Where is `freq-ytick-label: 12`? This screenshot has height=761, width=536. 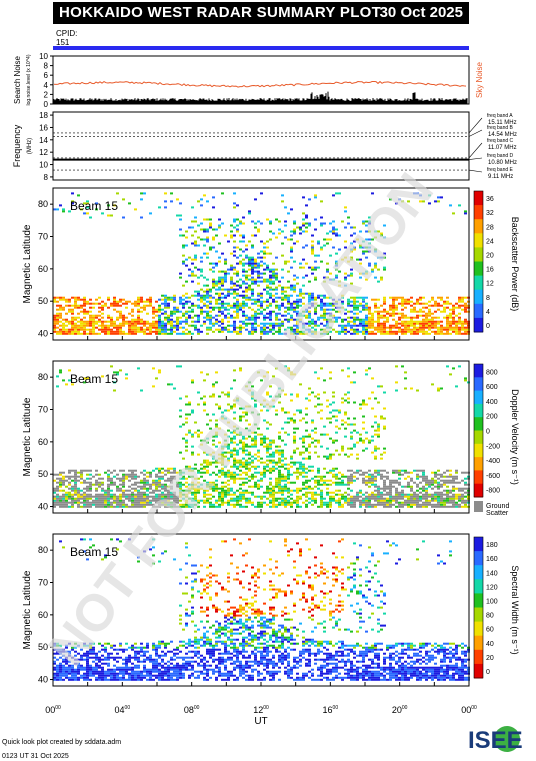
freq-ytick-label: 12 is located at coordinates (43, 152).